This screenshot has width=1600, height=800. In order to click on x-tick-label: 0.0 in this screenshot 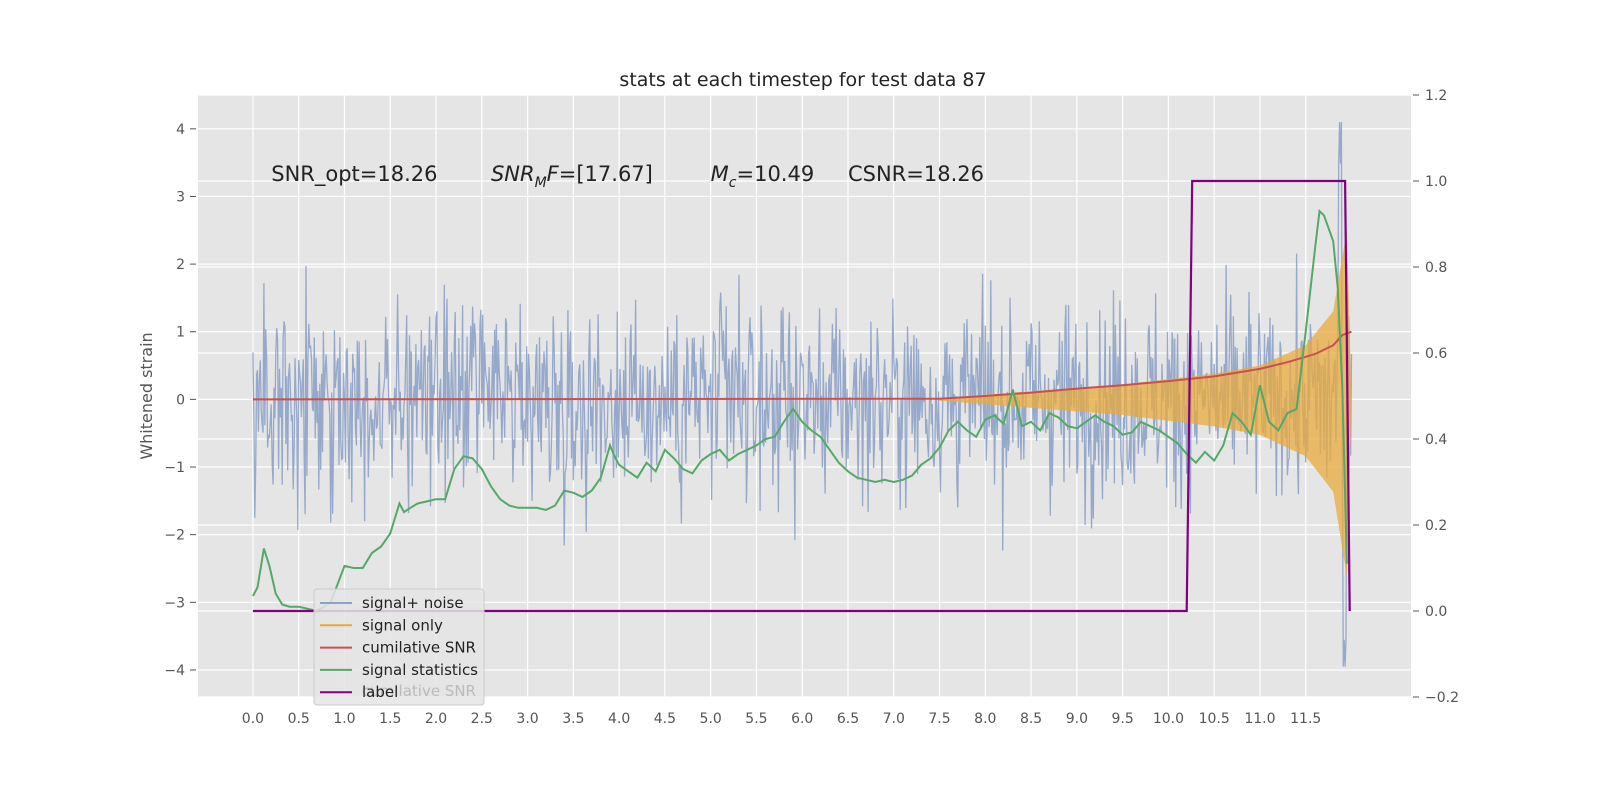, I will do `click(253, 719)`.